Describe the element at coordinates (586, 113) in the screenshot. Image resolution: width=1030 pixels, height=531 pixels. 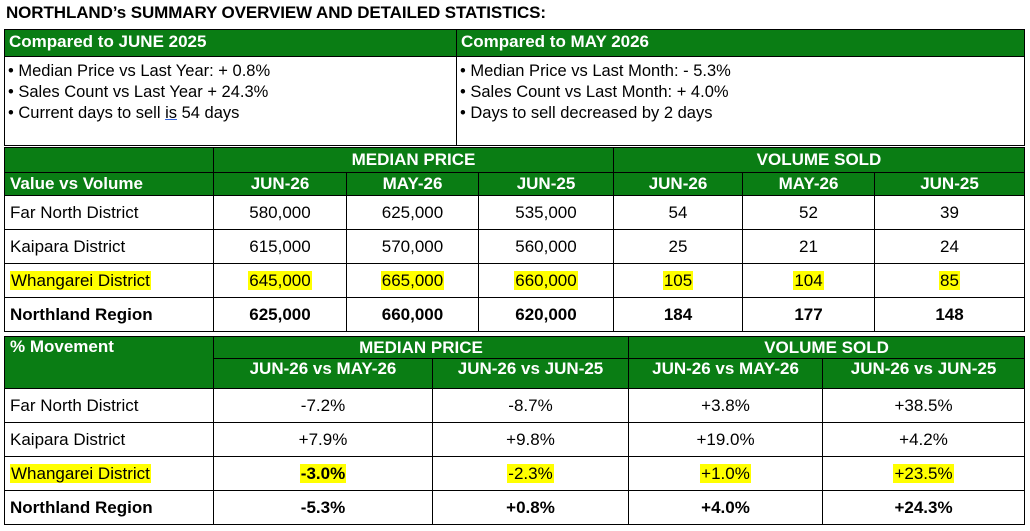
I see `summary-right-line: • Days to sell decreased by 2 days` at that location.